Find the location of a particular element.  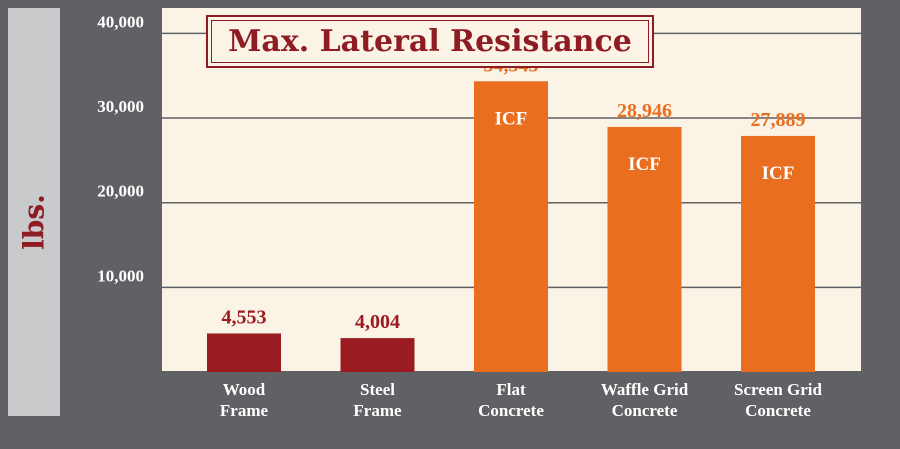

bar-value-label: 4,004 is located at coordinates (377, 322).